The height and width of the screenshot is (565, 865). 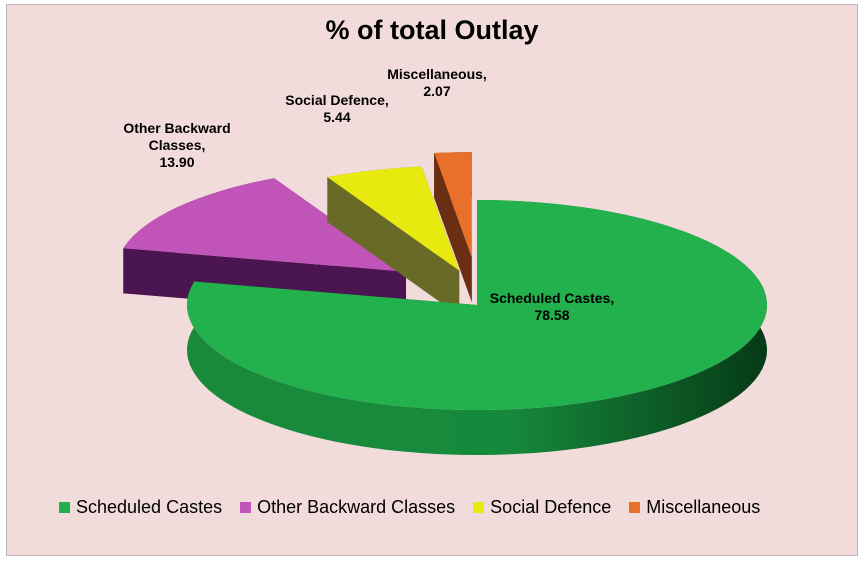 What do you see at coordinates (436, 91) in the screenshot?
I see `data-label-line: 2.07` at bounding box center [436, 91].